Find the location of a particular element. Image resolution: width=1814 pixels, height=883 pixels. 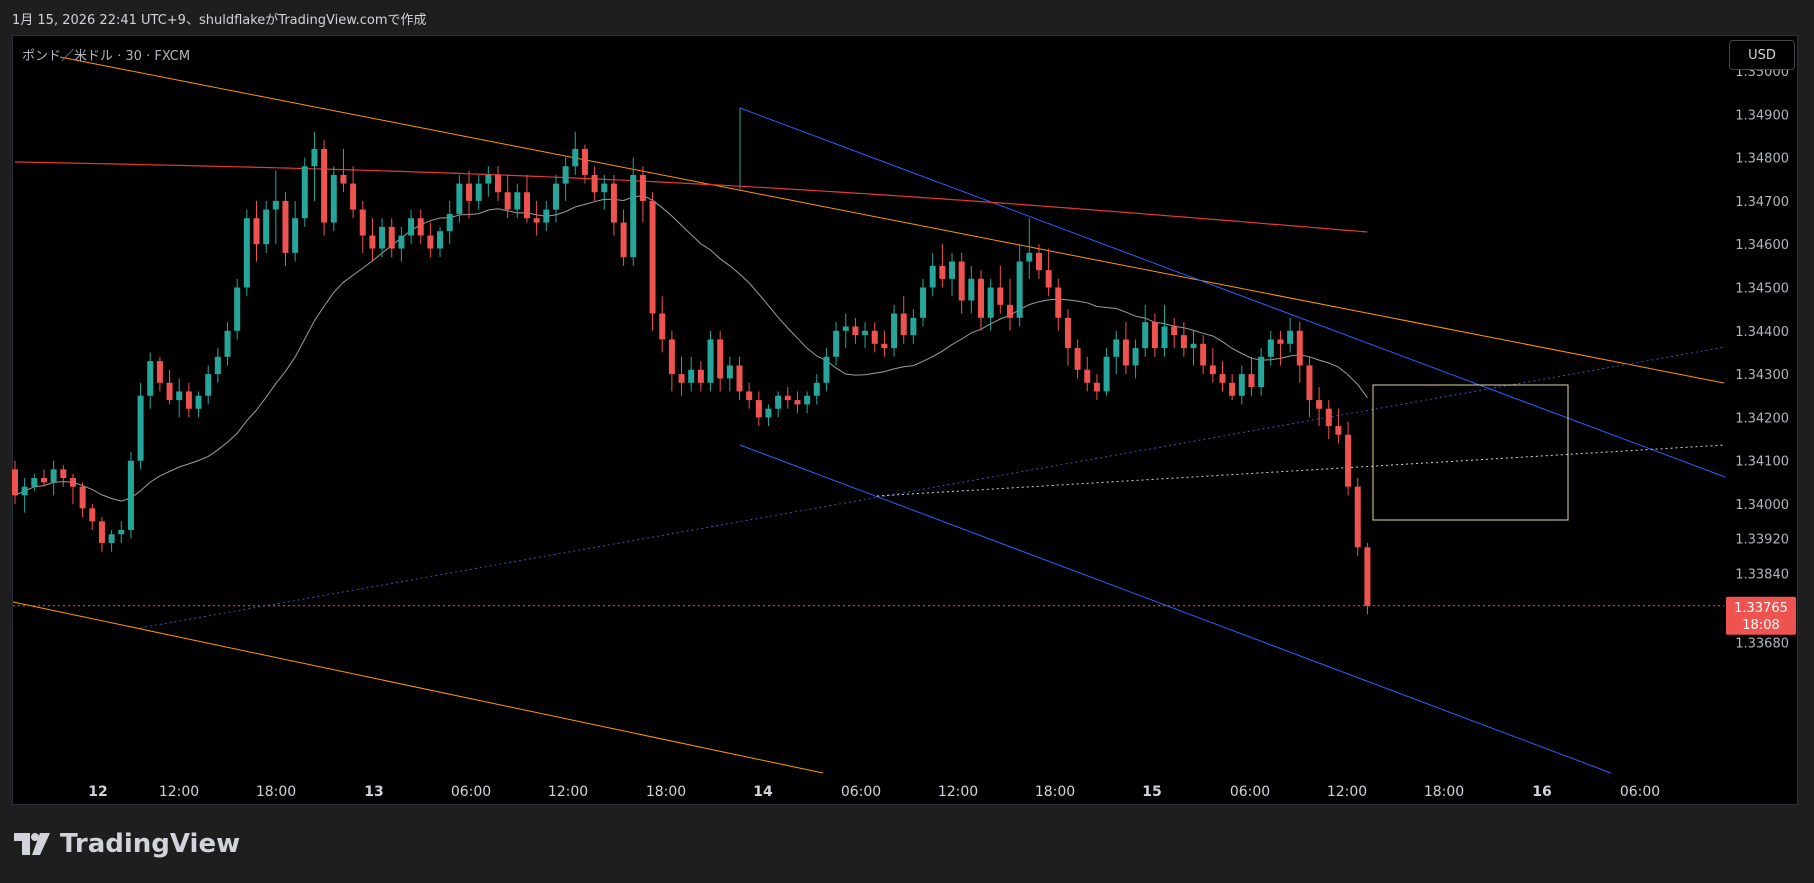

last-price-label: 1.33765 is located at coordinates (1761, 608).